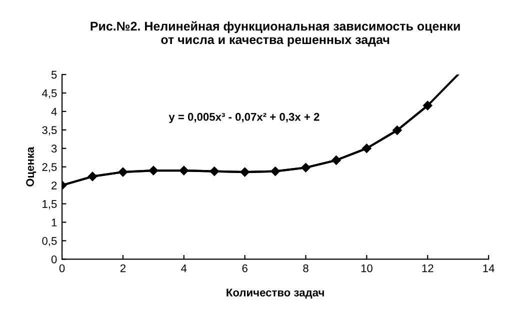 The height and width of the screenshot is (324, 517). What do you see at coordinates (54, 74) in the screenshot?
I see `y-tick-label: 5` at bounding box center [54, 74].